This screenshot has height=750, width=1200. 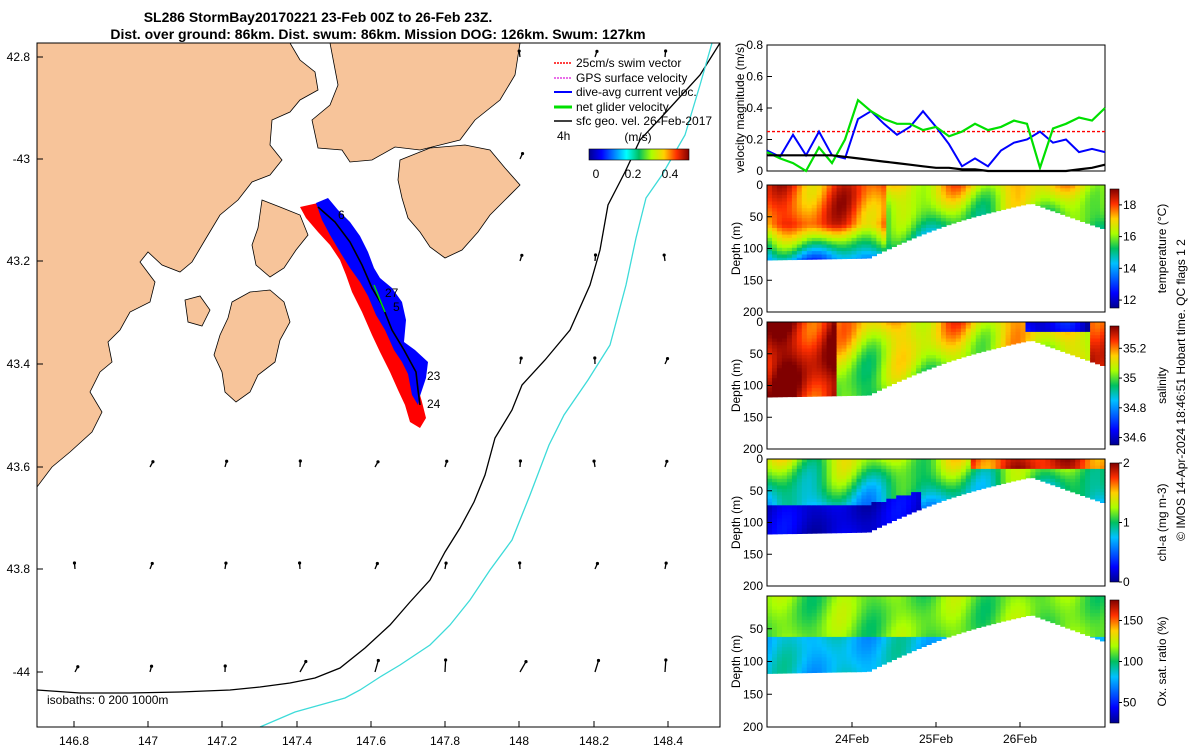 What do you see at coordinates (19, 364) in the screenshot?
I see `map-y-tick-label: 43.4` at bounding box center [19, 364].